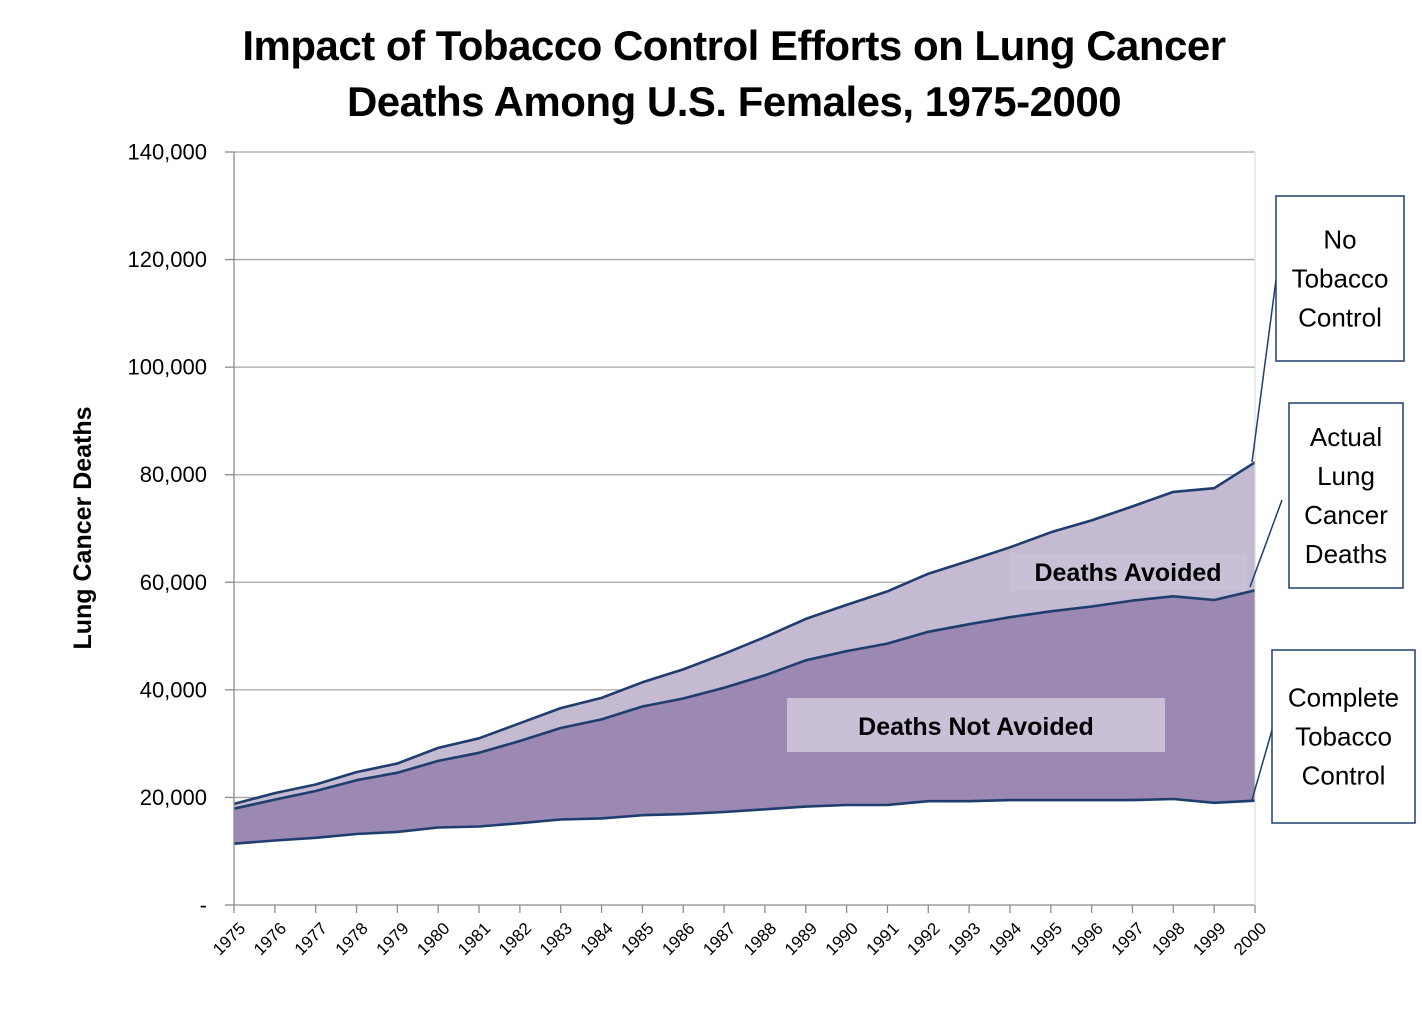 The image size is (1422, 1033). Describe the element at coordinates (1344, 776) in the screenshot. I see `annotation-complete-tobacco-control-text: Control` at that location.